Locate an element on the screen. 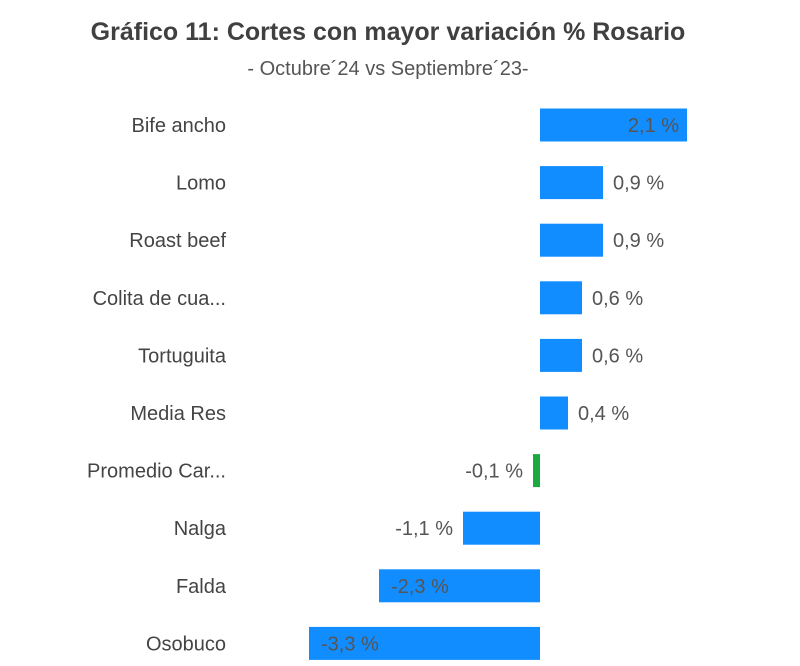  category-label: Media Res is located at coordinates (178, 414).